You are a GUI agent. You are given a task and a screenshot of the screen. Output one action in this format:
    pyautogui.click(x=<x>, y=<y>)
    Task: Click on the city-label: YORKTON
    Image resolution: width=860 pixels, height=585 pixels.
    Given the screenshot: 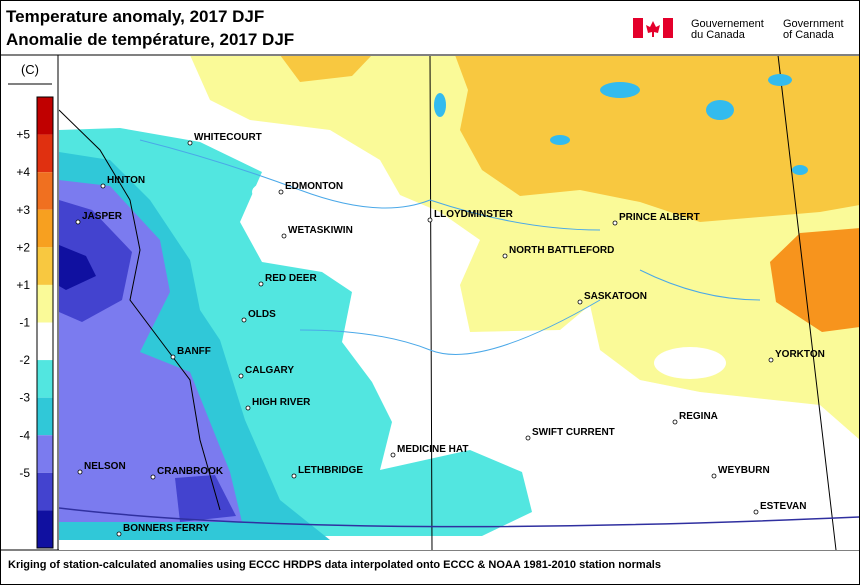 What is the action you would take?
    pyautogui.click(x=800, y=354)
    